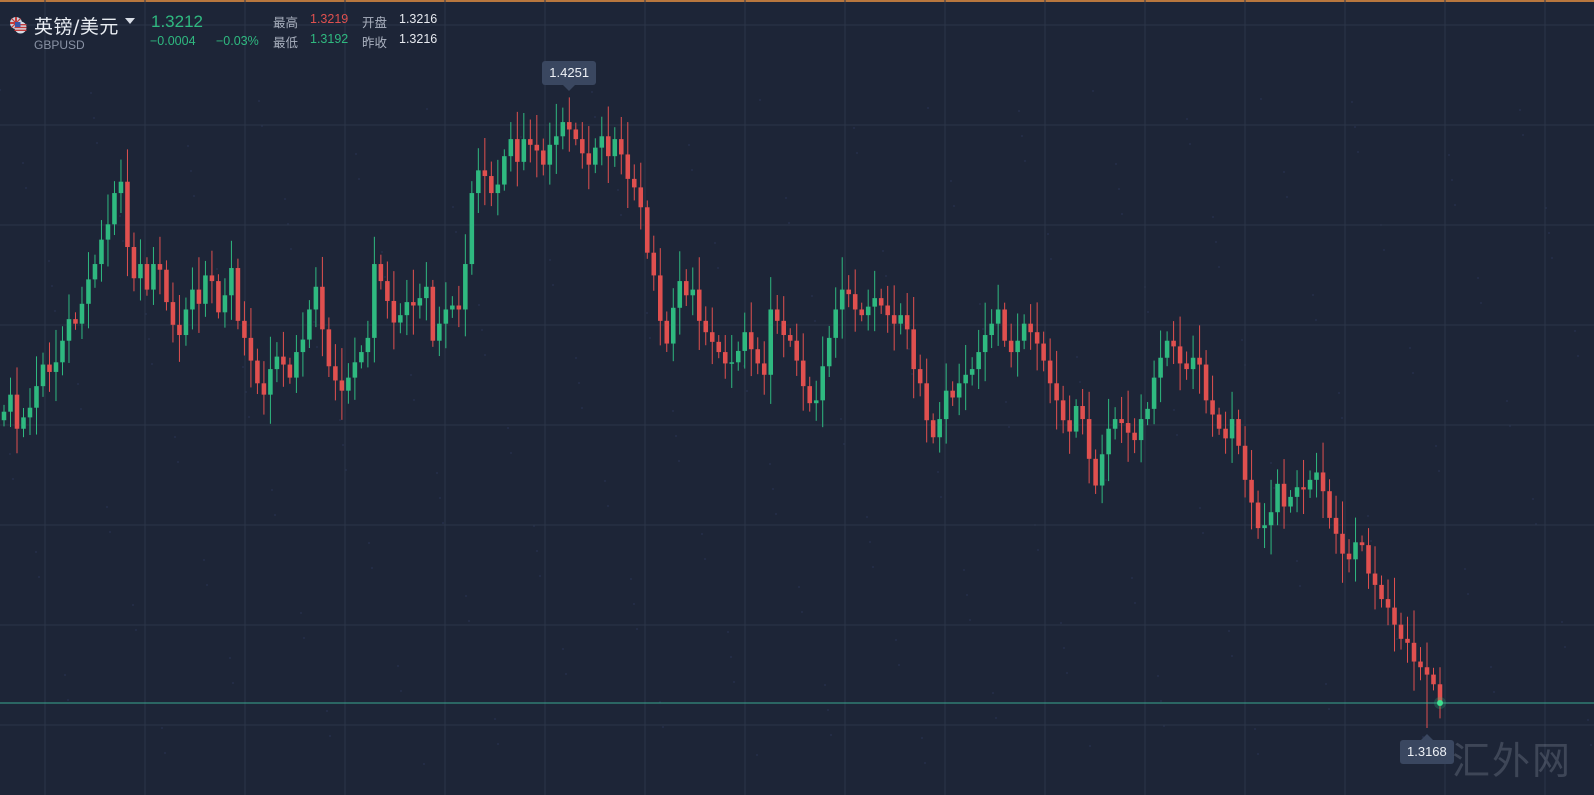 This screenshot has height=795, width=1594. What do you see at coordinates (76, 27) in the screenshot?
I see `symbol-name: 英镑/美元` at bounding box center [76, 27].